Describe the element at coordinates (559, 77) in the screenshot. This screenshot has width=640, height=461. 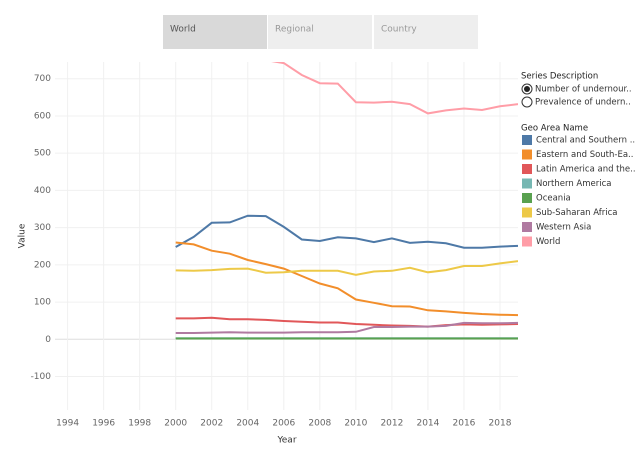
I see `legend-title: Series Description` at that location.